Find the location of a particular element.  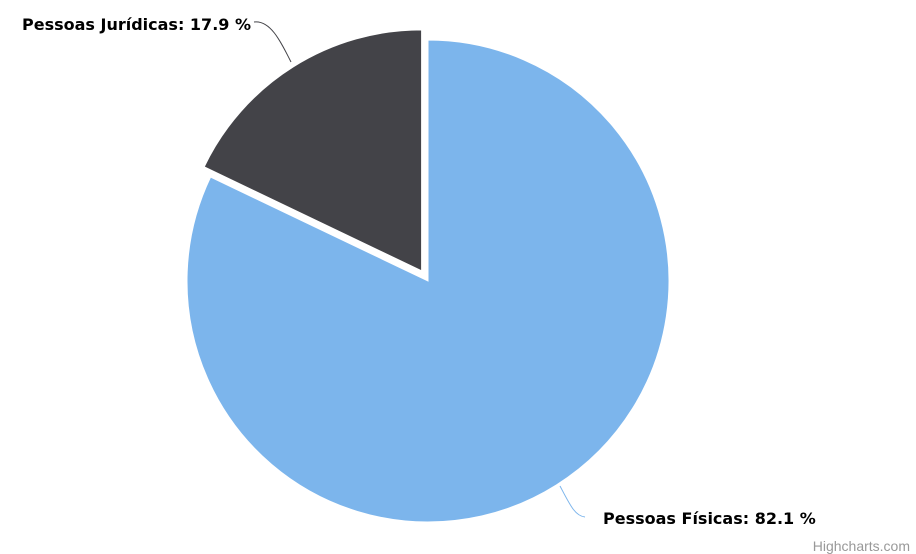

data-label: Pessoas Jurídicas: 17.9 % is located at coordinates (136, 24).